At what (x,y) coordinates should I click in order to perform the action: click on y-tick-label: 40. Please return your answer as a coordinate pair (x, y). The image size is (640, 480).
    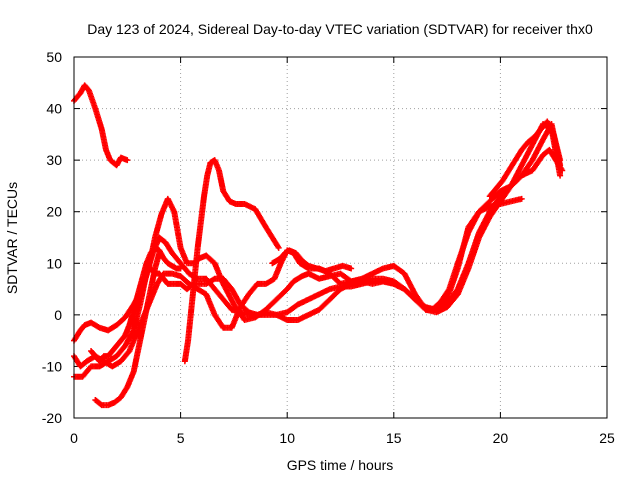
    Looking at the image, I should click on (54, 109).